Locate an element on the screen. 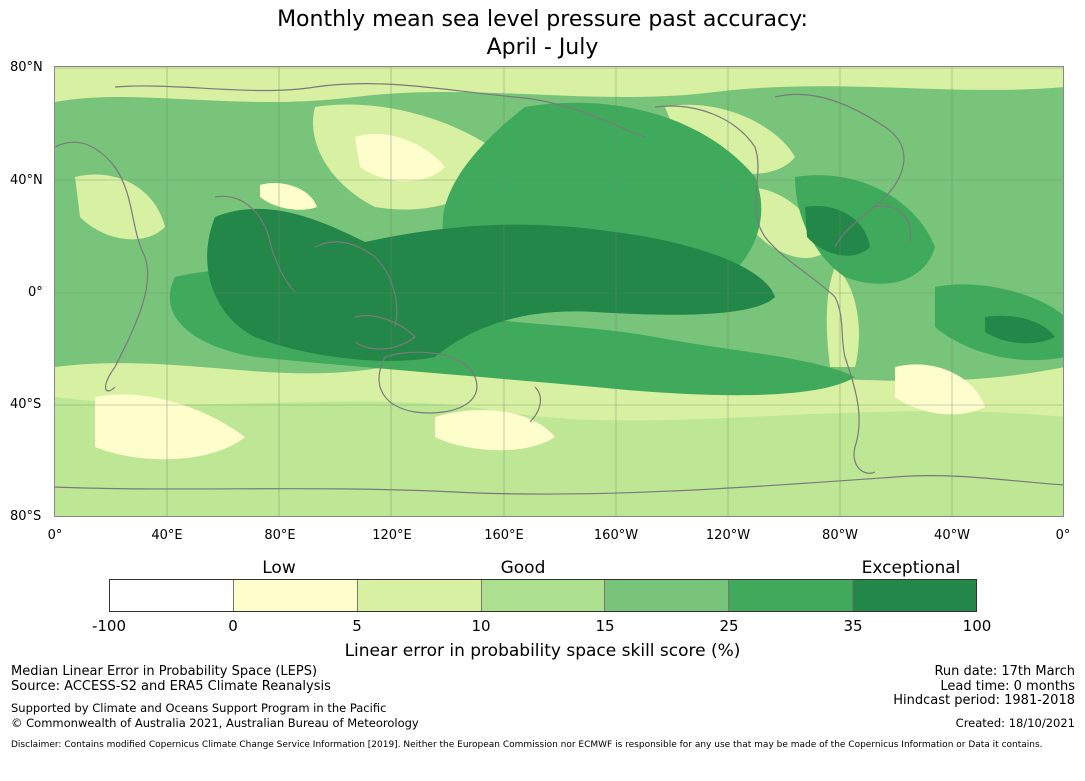 Image resolution: width=1085 pixels, height=781 pixels. lat-label-80s: 80°S is located at coordinates (26, 516).